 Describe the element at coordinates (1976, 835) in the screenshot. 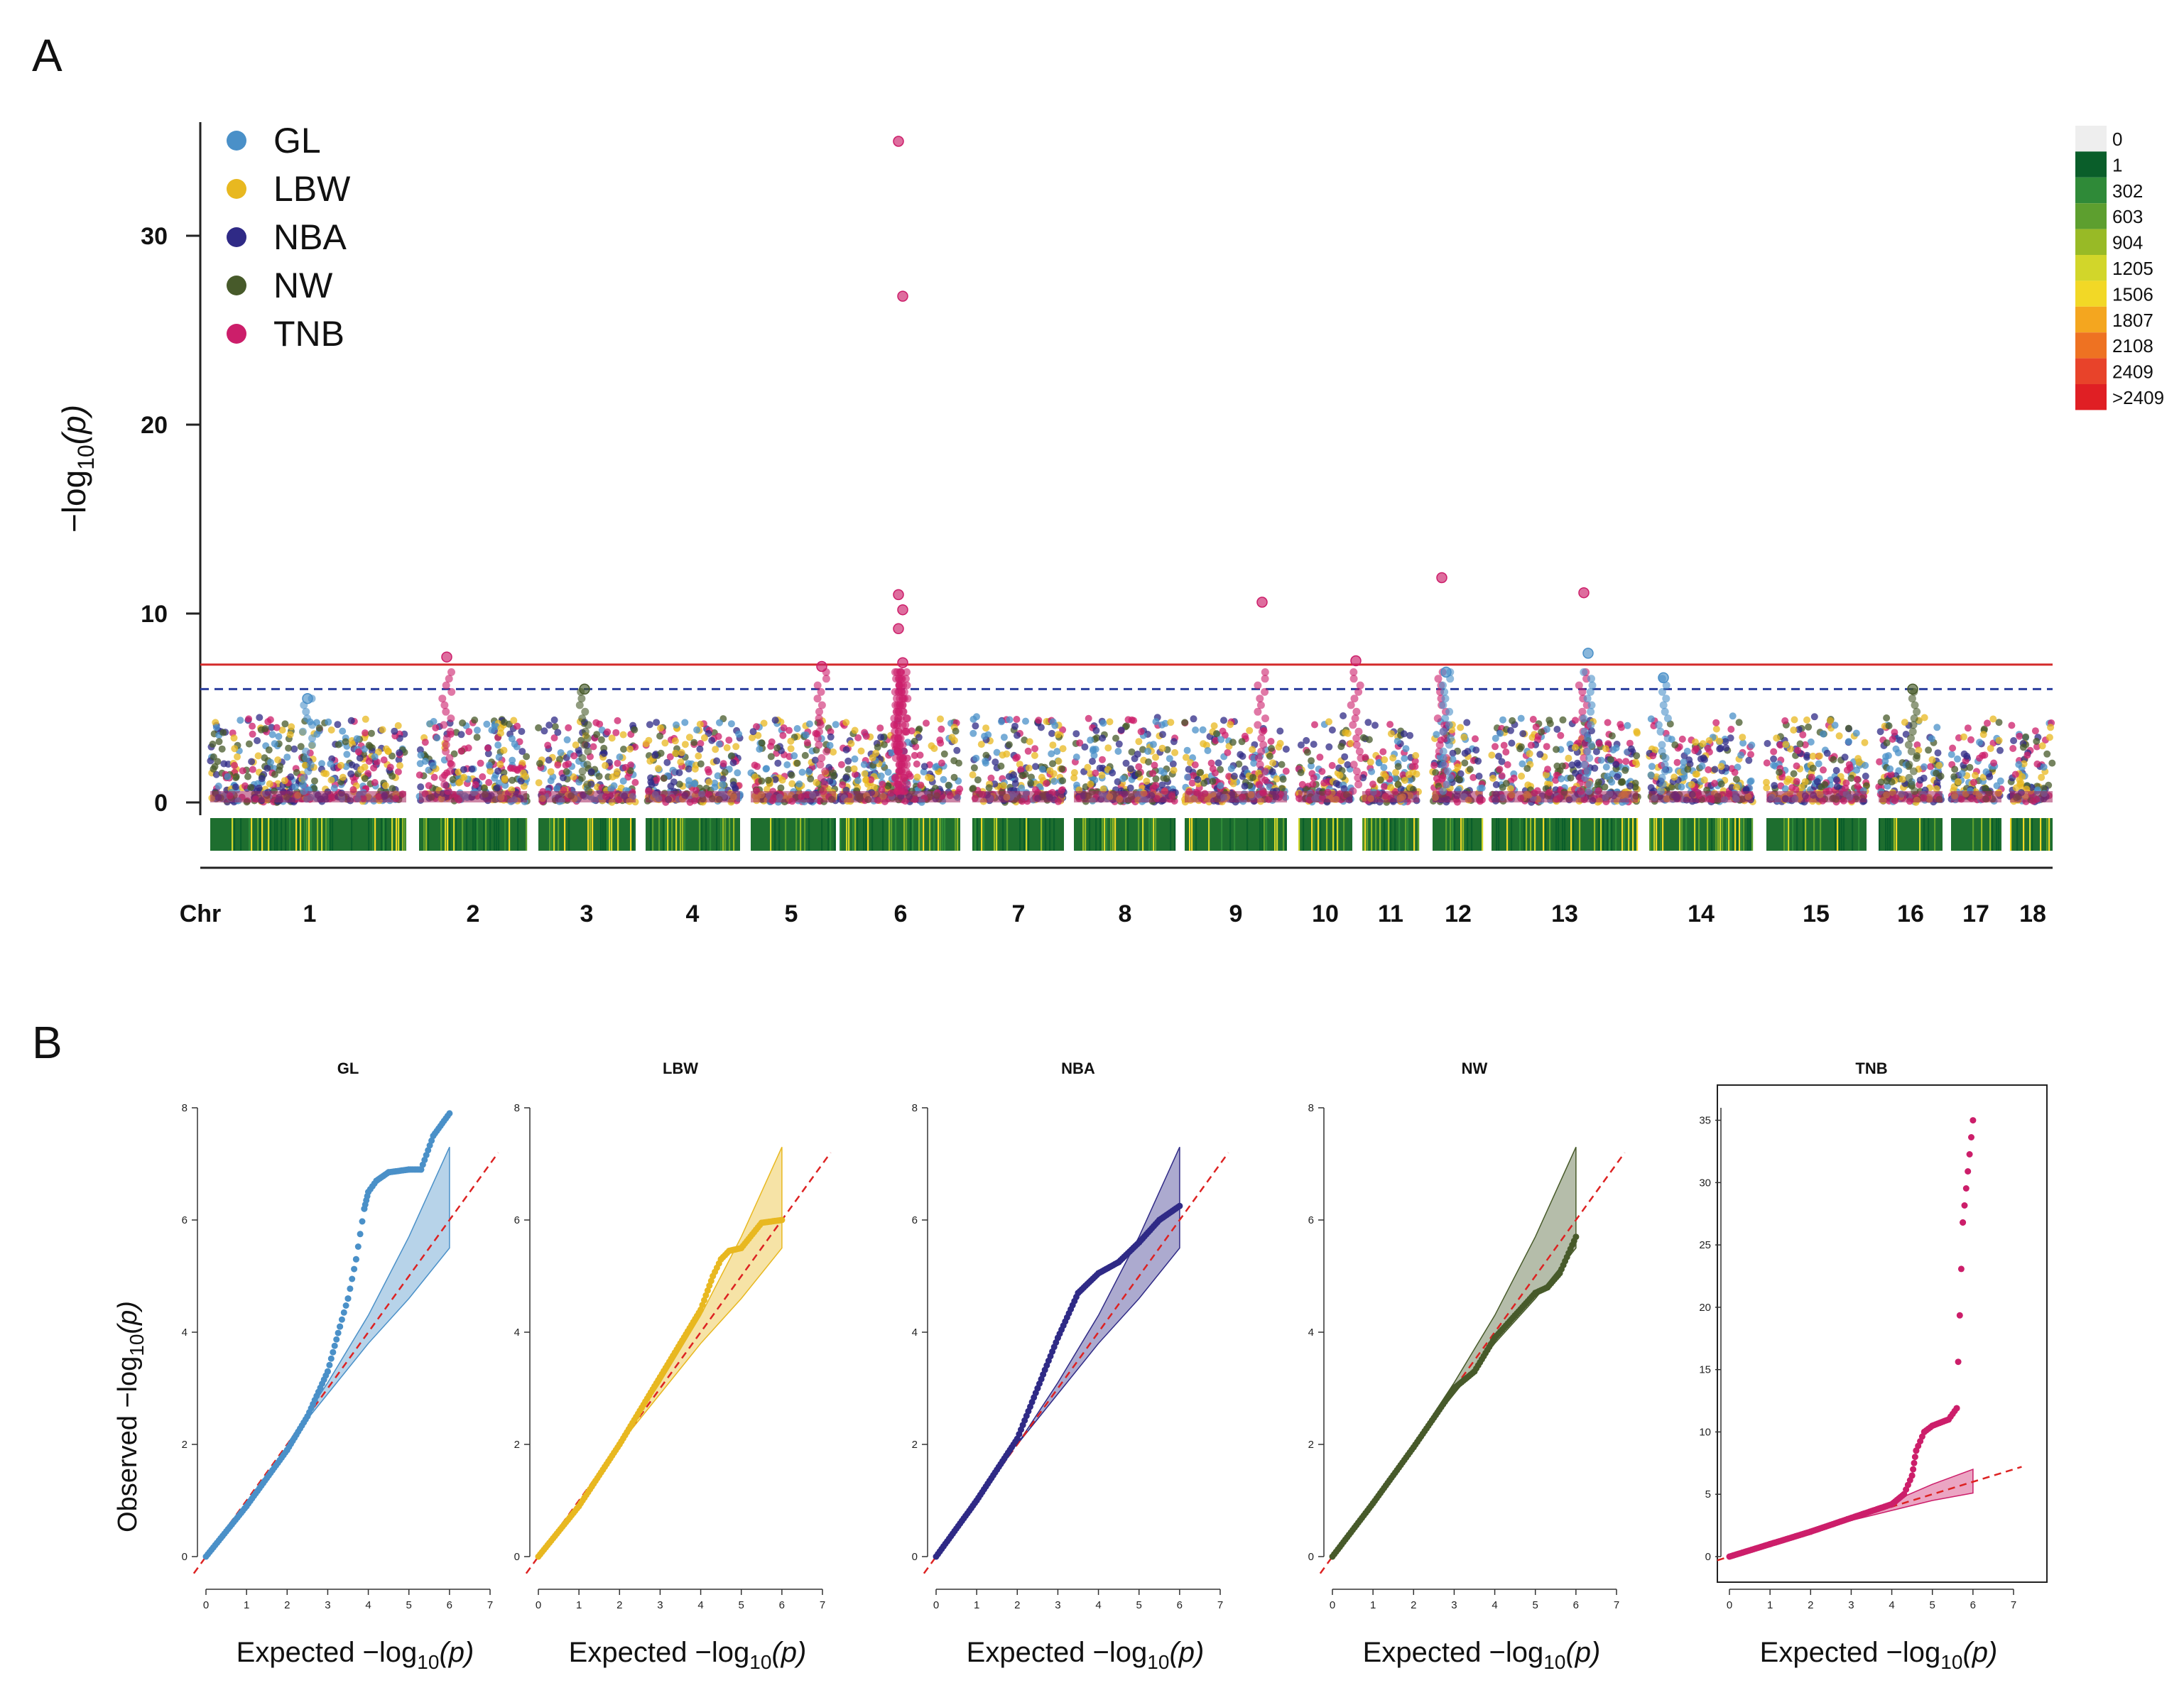

I see `density-bar` at that location.